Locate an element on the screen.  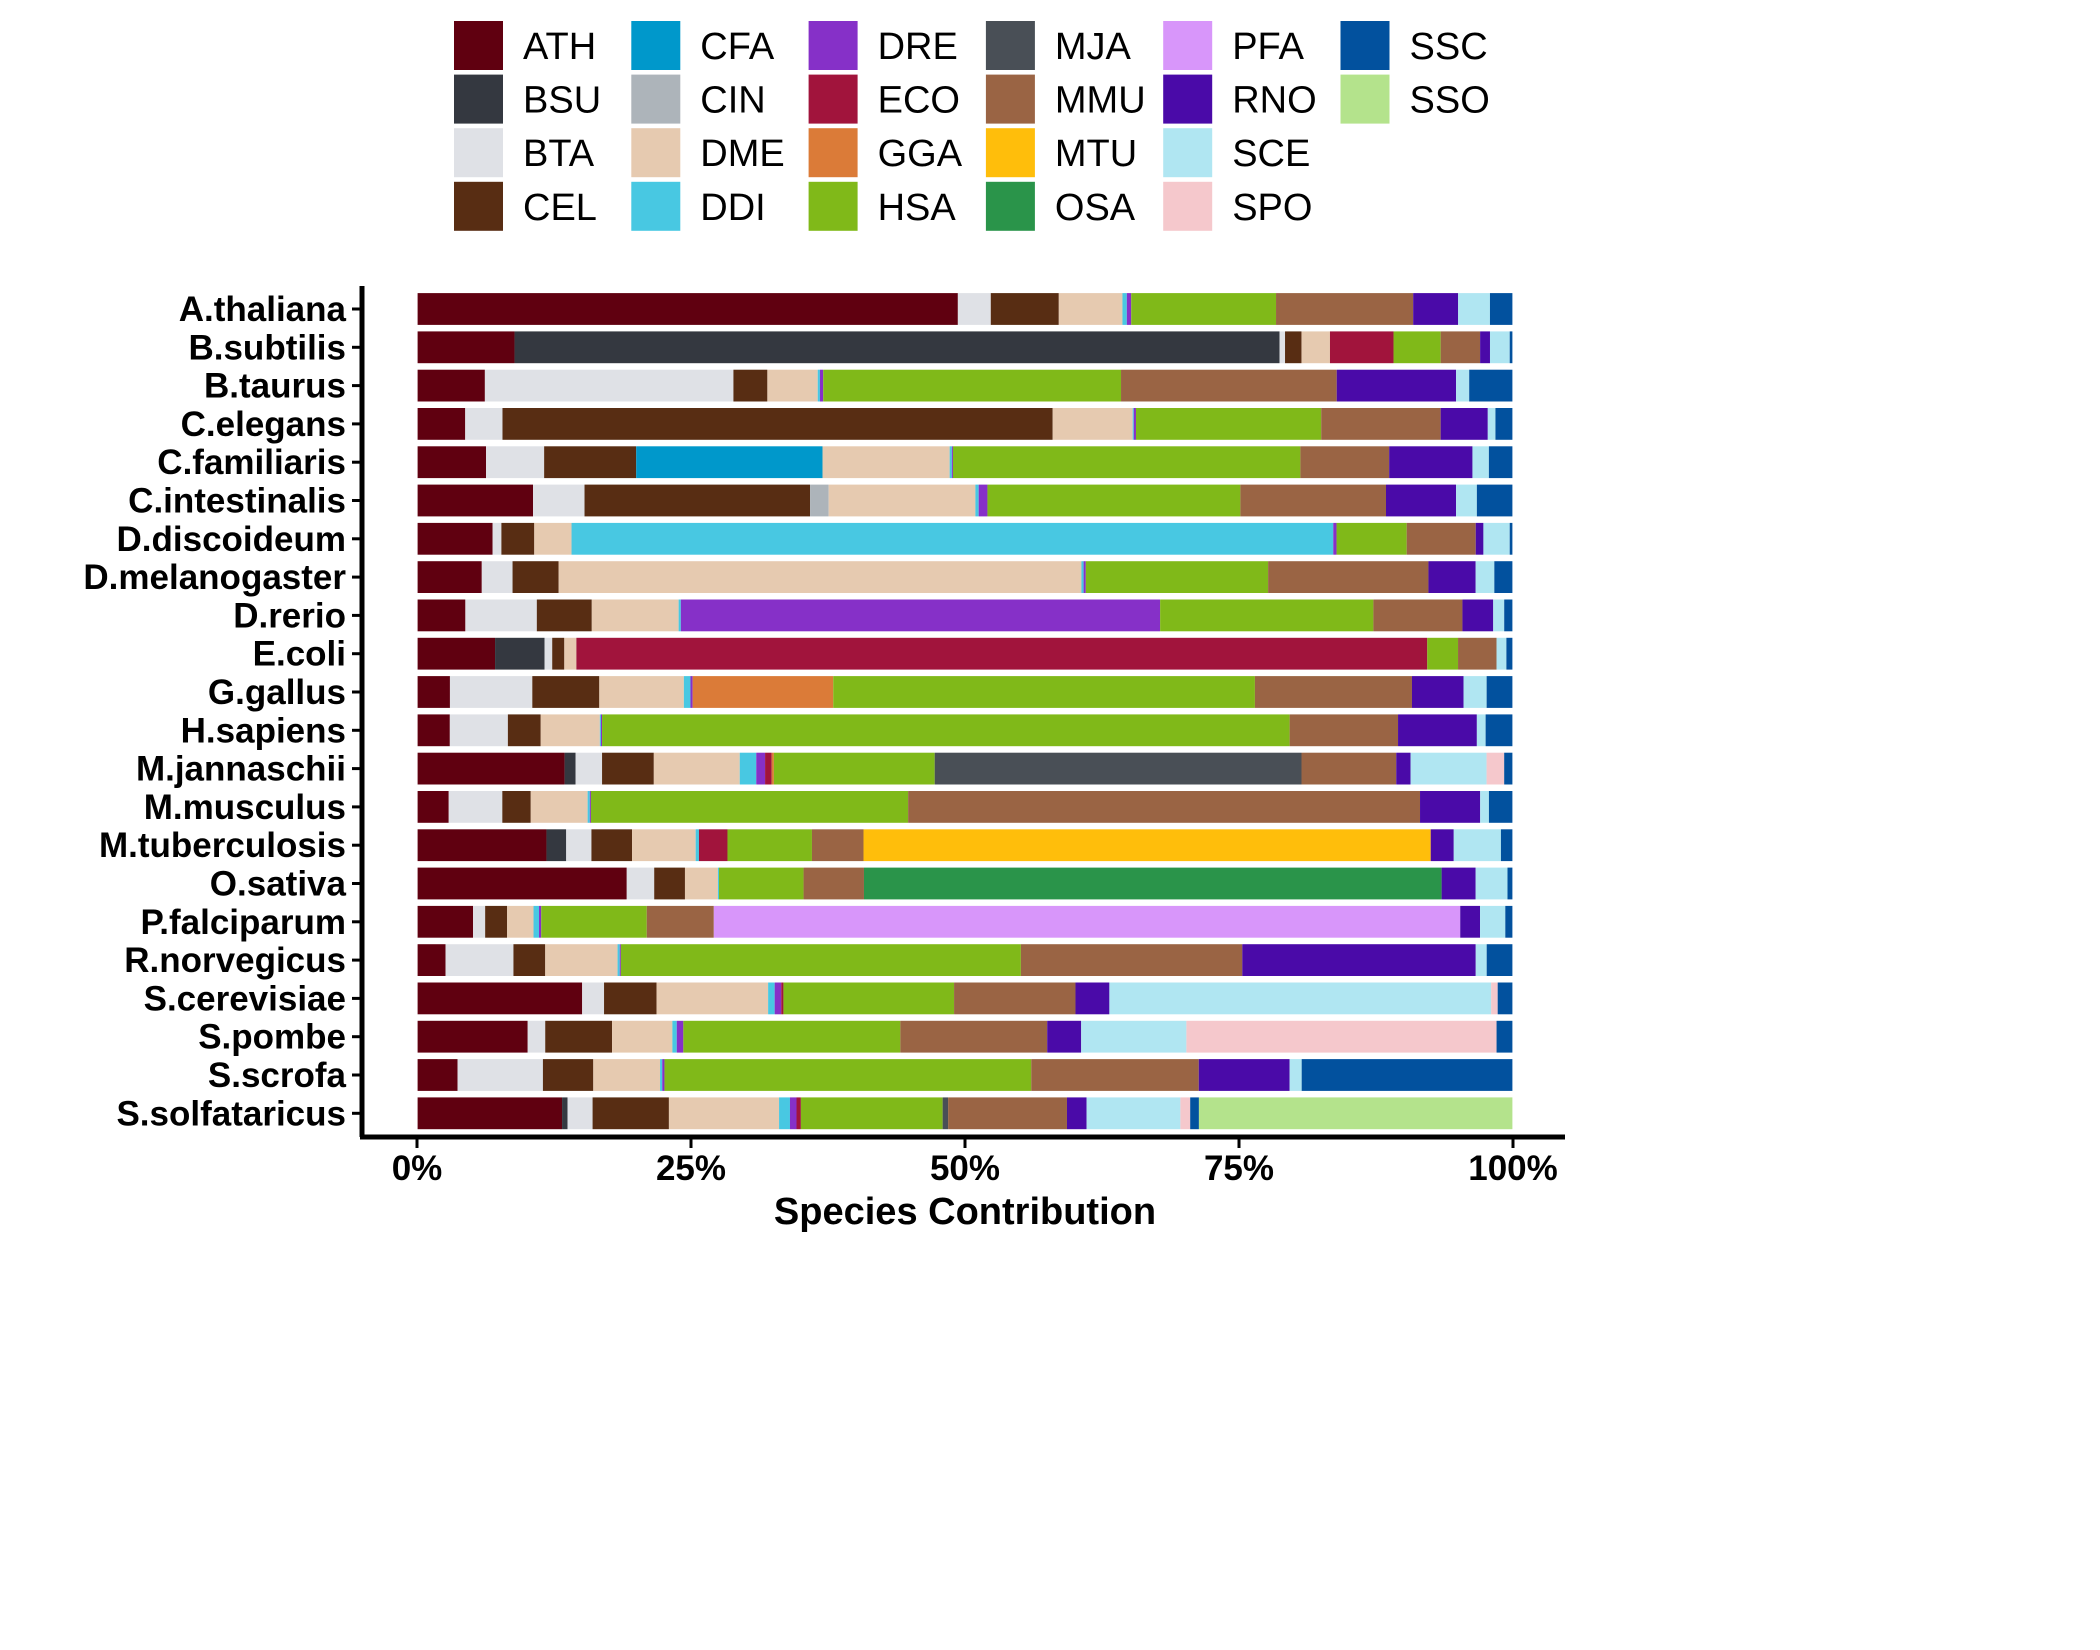
legend-item-CIN: CIN is located at coordinates (698, 99).